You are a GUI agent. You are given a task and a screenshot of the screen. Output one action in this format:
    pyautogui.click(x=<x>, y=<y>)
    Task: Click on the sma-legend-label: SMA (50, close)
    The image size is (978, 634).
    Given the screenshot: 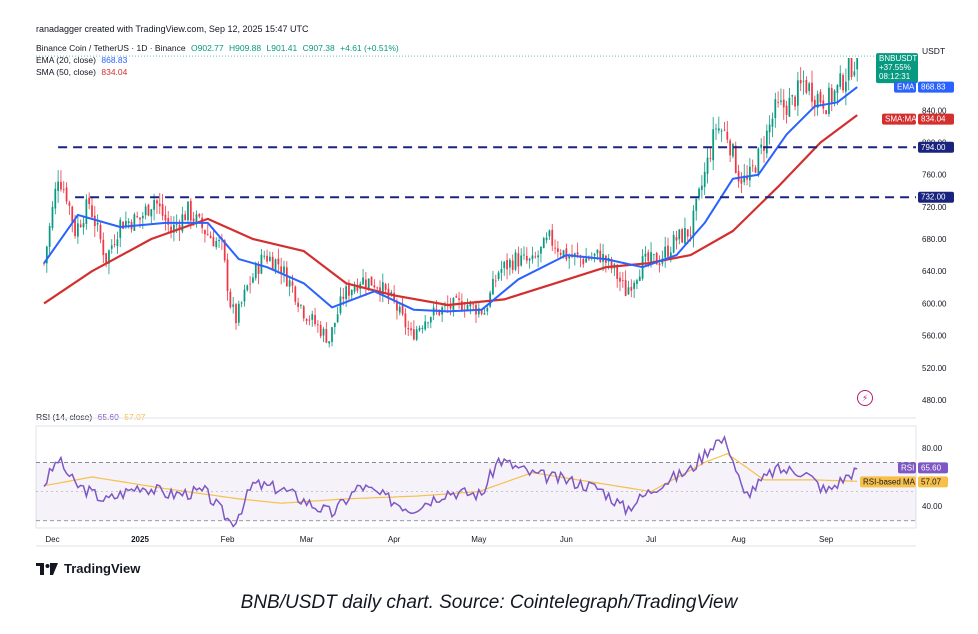 What is the action you would take?
    pyautogui.click(x=66, y=72)
    